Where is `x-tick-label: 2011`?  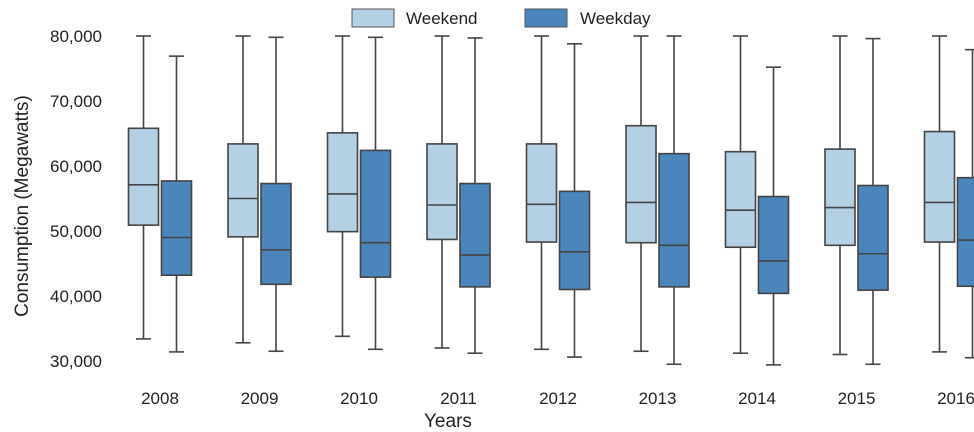
x-tick-label: 2011 is located at coordinates (458, 398).